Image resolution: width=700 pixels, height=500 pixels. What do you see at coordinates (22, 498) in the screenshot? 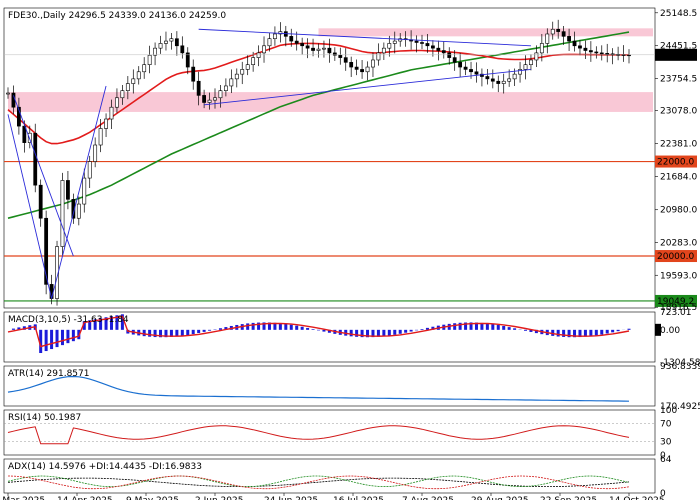
I see `x-tick-label-0: 21 Mar 2025` at bounding box center [22, 498].